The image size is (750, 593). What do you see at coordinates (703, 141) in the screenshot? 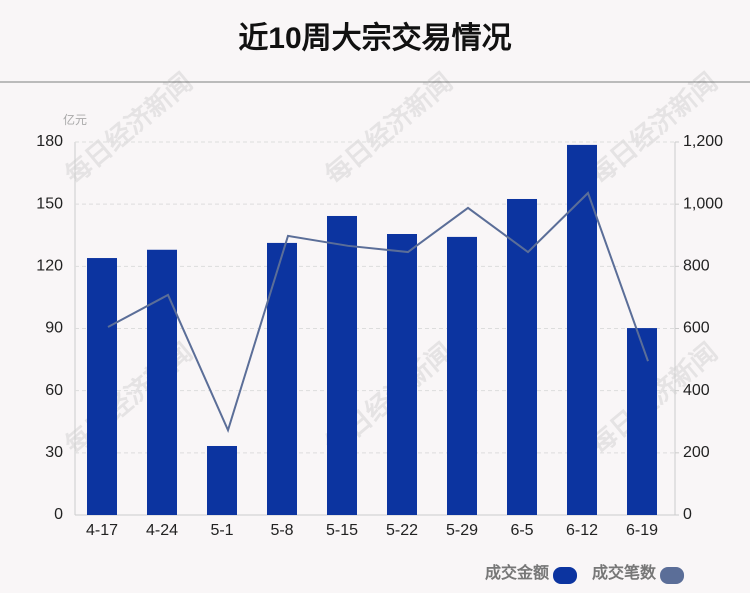
I see `y2-tick-label: 1,200` at bounding box center [703, 141].